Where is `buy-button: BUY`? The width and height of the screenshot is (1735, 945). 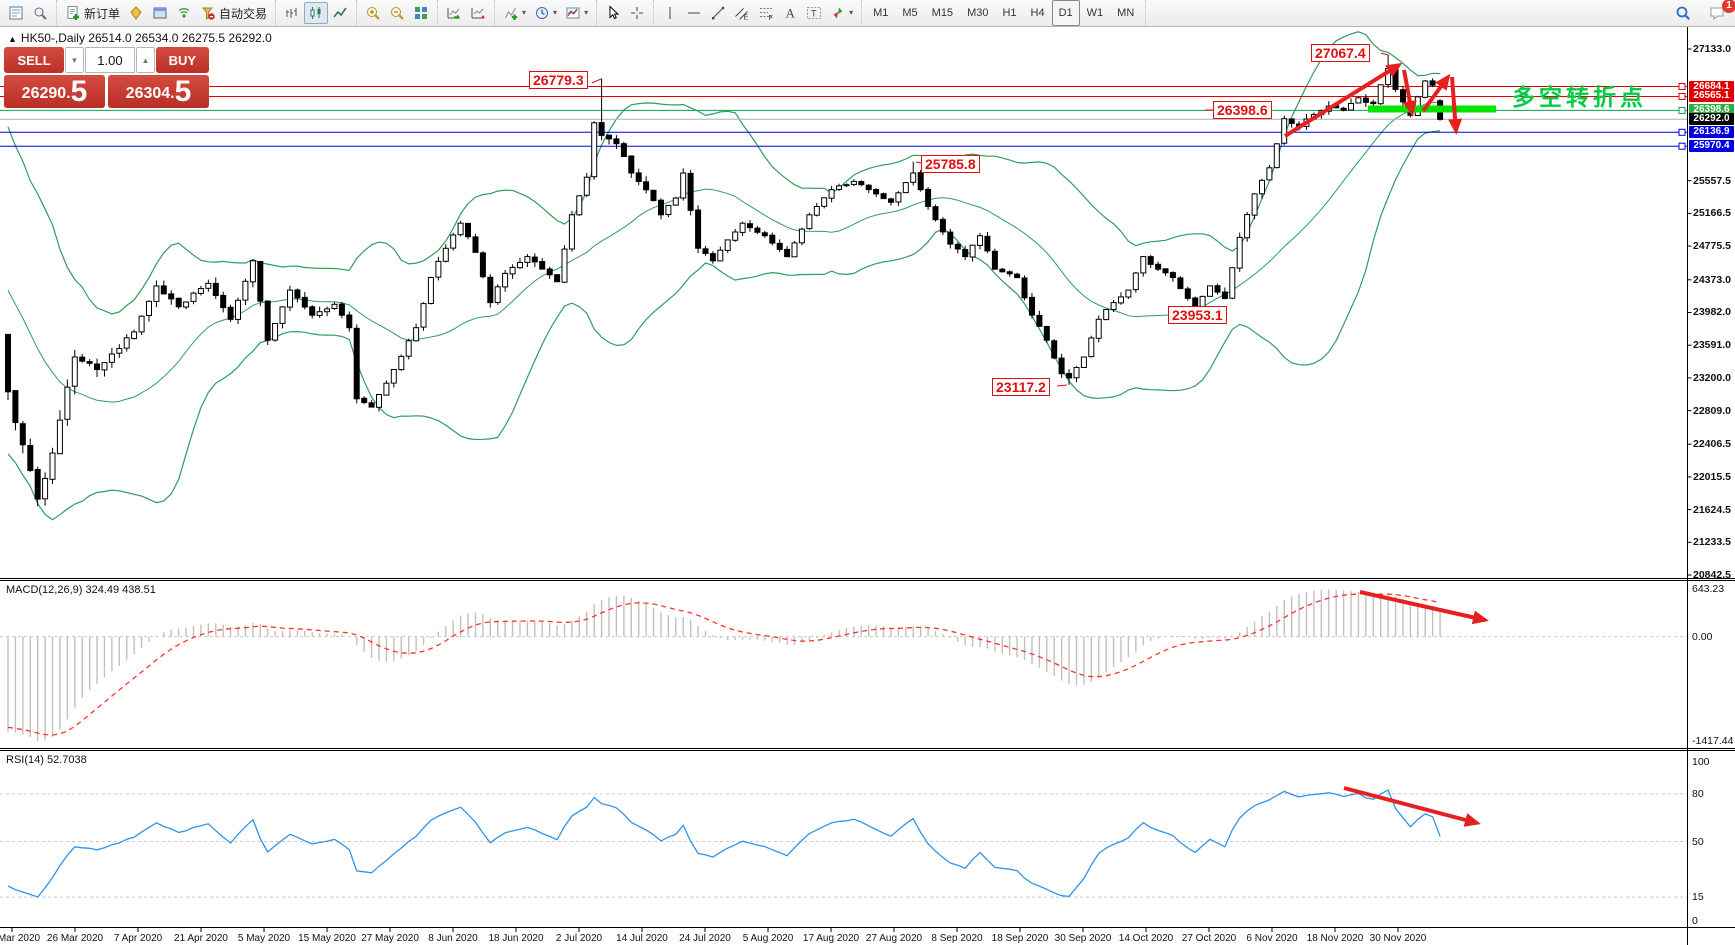 buy-button: BUY is located at coordinates (182, 60).